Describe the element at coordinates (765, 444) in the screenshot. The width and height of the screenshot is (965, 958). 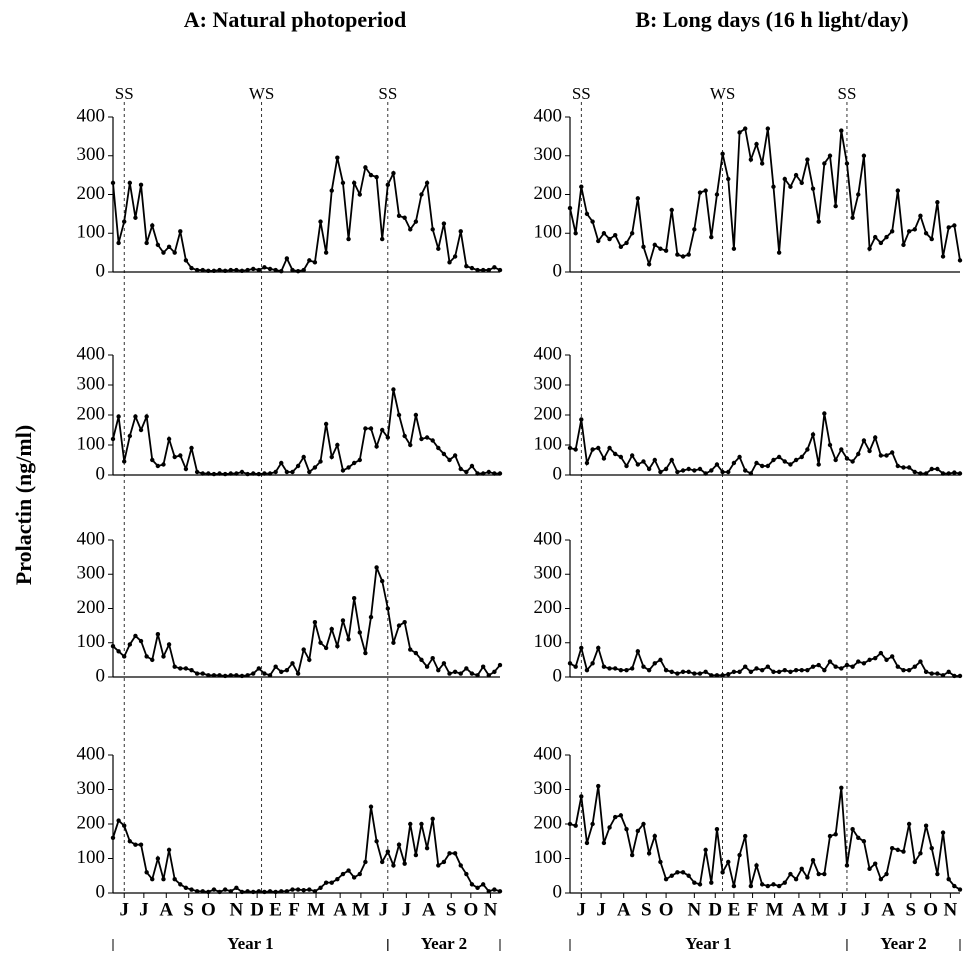
I see `series-line` at that location.